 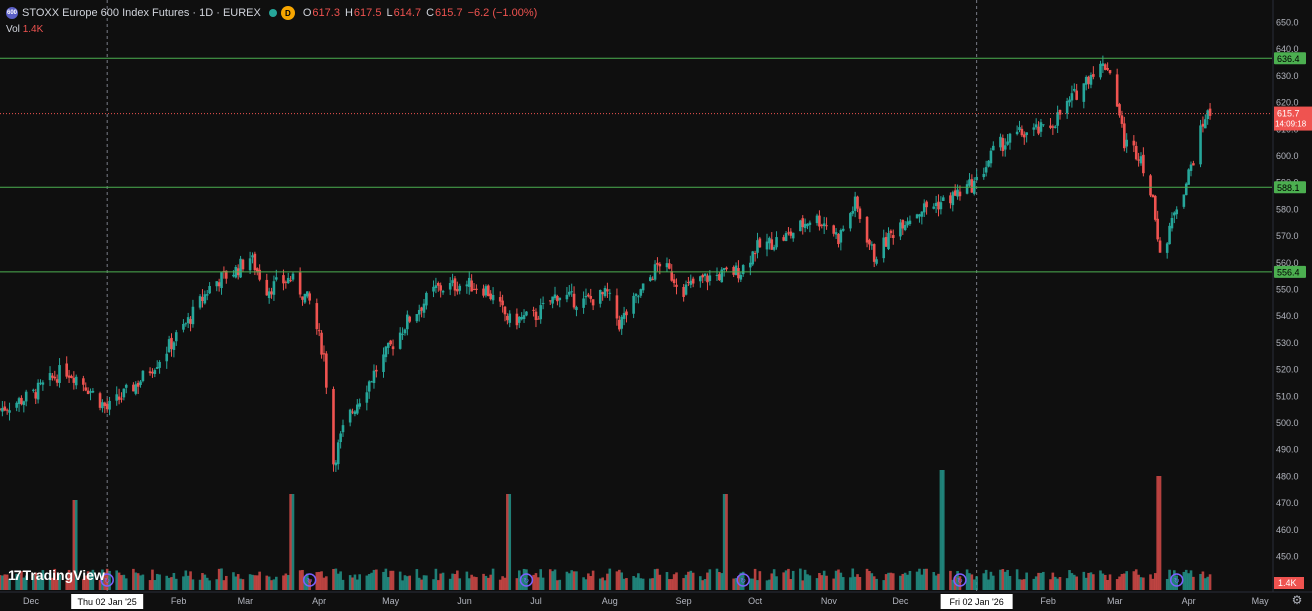 What do you see at coordinates (976, 601) in the screenshot?
I see `crosshair-date-tag` at bounding box center [976, 601].